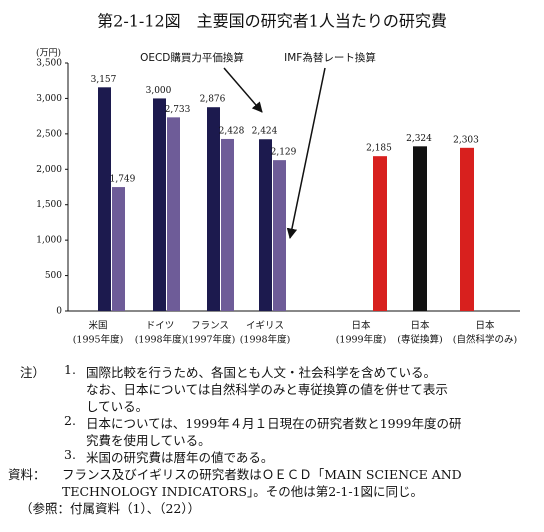  Describe the element at coordinates (49, 170) in the screenshot. I see `y-tick-label: 2,000` at that location.